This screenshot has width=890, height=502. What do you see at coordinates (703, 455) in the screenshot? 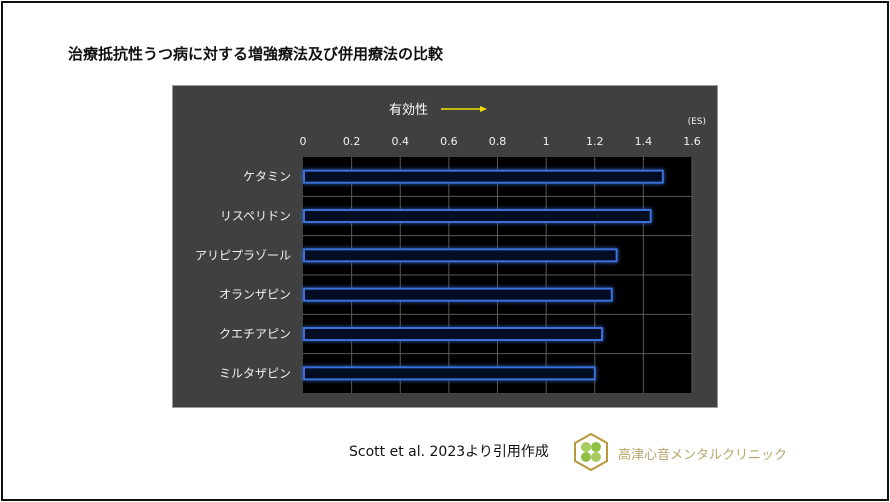
I see `clinic-name: 高津心音メンタルクリニック` at bounding box center [703, 455].